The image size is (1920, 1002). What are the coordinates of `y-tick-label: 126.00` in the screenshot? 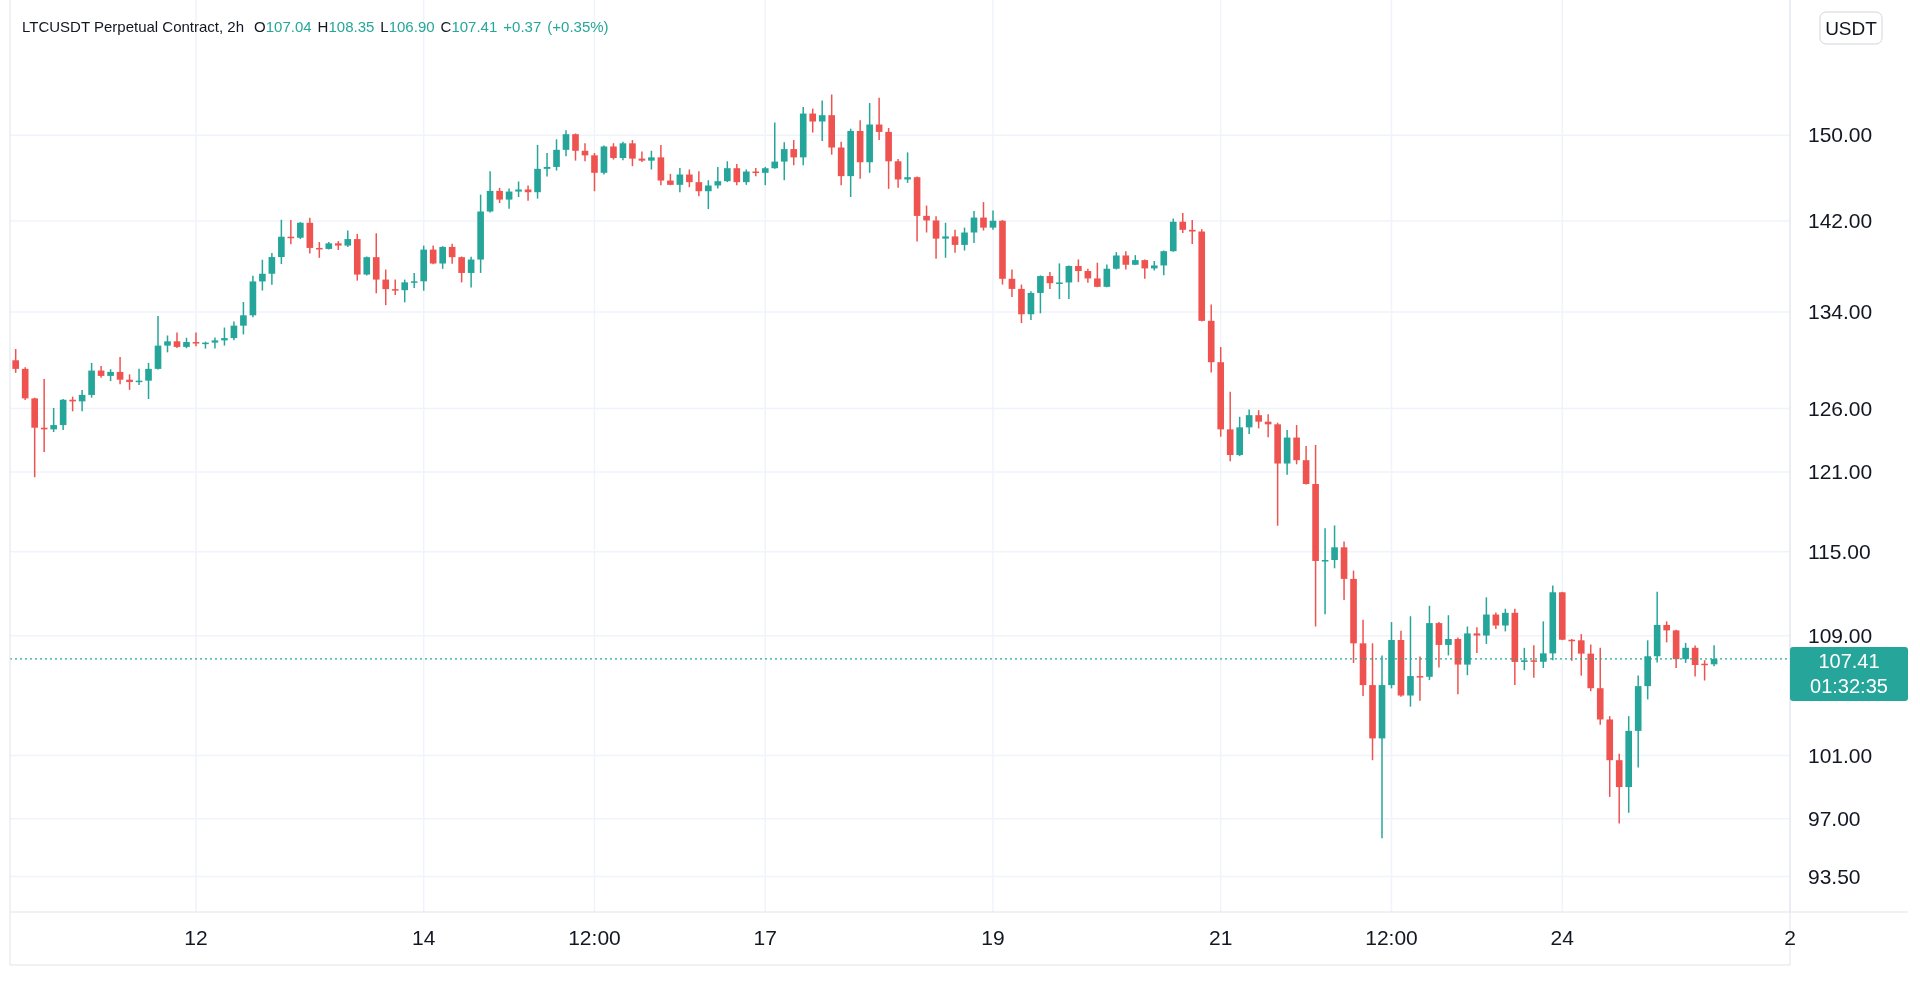 It's located at (1840, 408).